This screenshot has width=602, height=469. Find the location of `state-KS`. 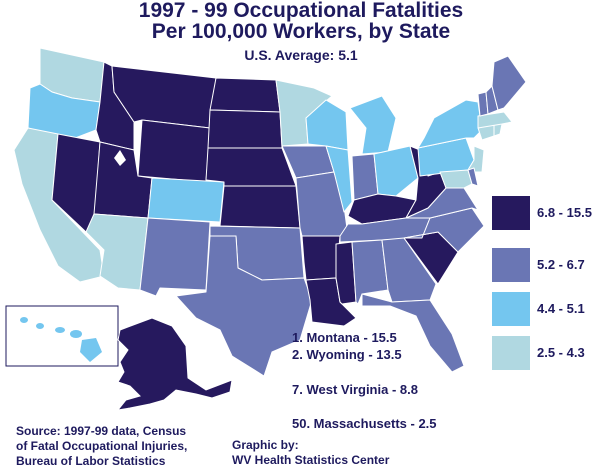

state-KS is located at coordinates (260, 207).